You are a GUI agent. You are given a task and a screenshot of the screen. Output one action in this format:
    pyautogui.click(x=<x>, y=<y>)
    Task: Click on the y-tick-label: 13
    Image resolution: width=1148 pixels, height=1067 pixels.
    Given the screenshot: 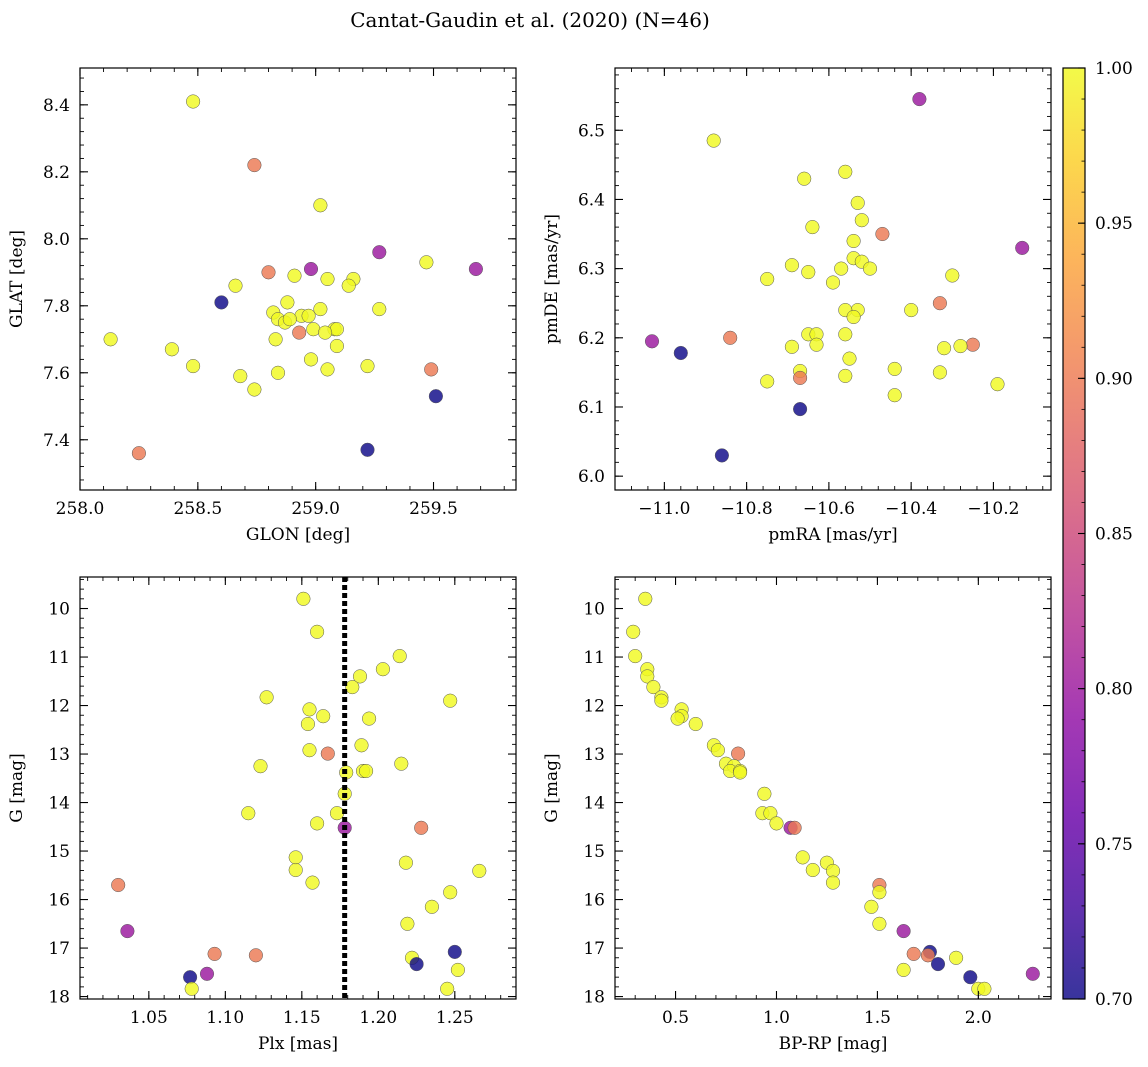 What is the action you would take?
    pyautogui.click(x=594, y=755)
    